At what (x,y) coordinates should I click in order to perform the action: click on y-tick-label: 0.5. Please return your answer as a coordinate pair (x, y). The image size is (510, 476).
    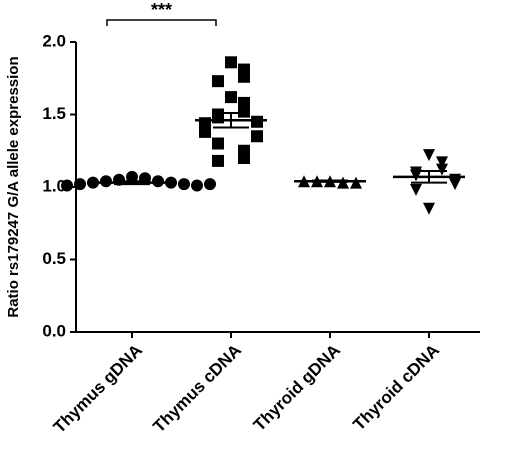
    Looking at the image, I should click on (54, 258).